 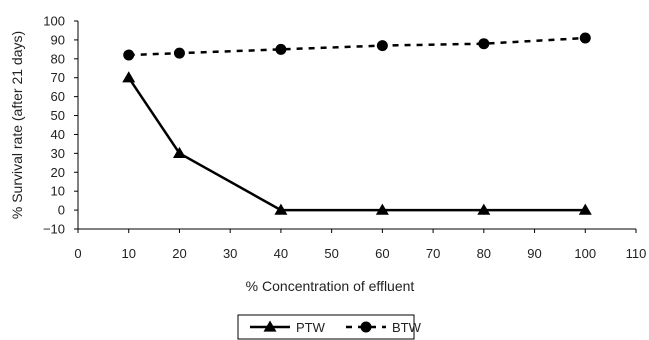 I want to click on y-tick-label: 20, so click(x=58, y=172).